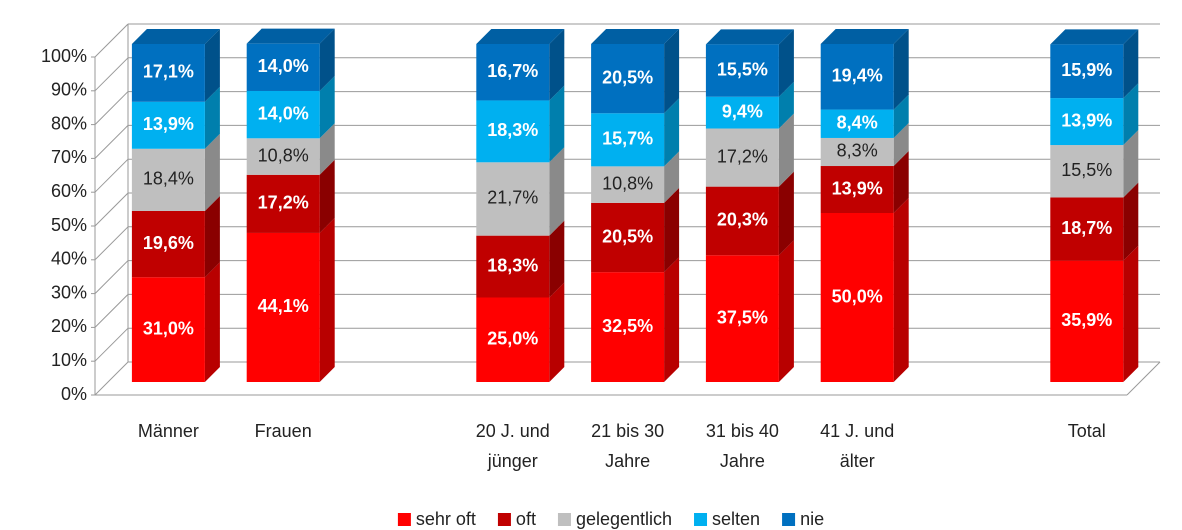 Image resolution: width=1182 pixels, height=530 pixels. Describe the element at coordinates (1143, 378) in the screenshot. I see `floor-edge` at that location.